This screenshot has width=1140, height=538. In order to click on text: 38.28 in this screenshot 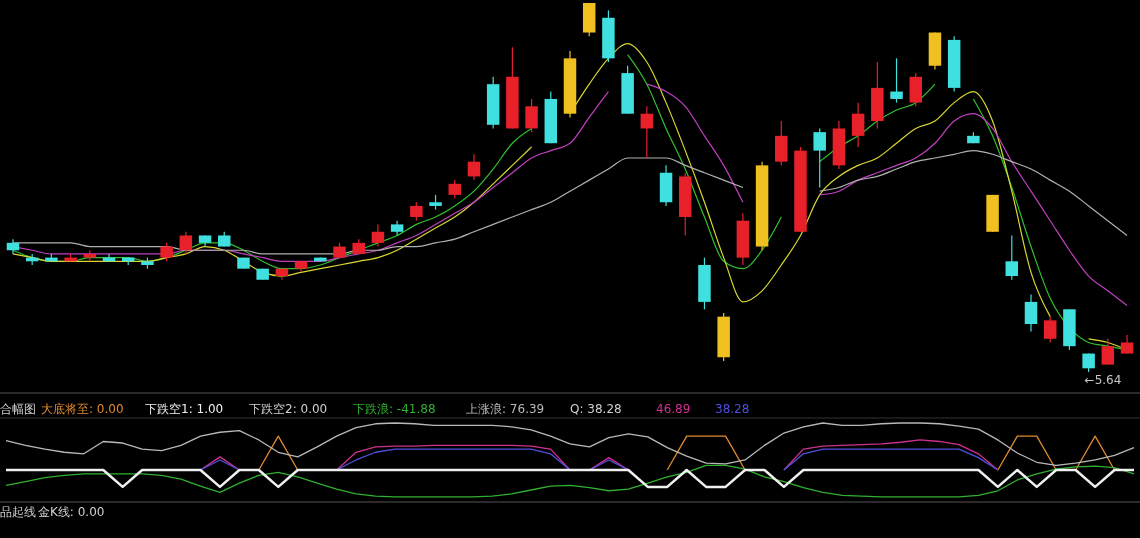, I will do `click(732, 409)`.